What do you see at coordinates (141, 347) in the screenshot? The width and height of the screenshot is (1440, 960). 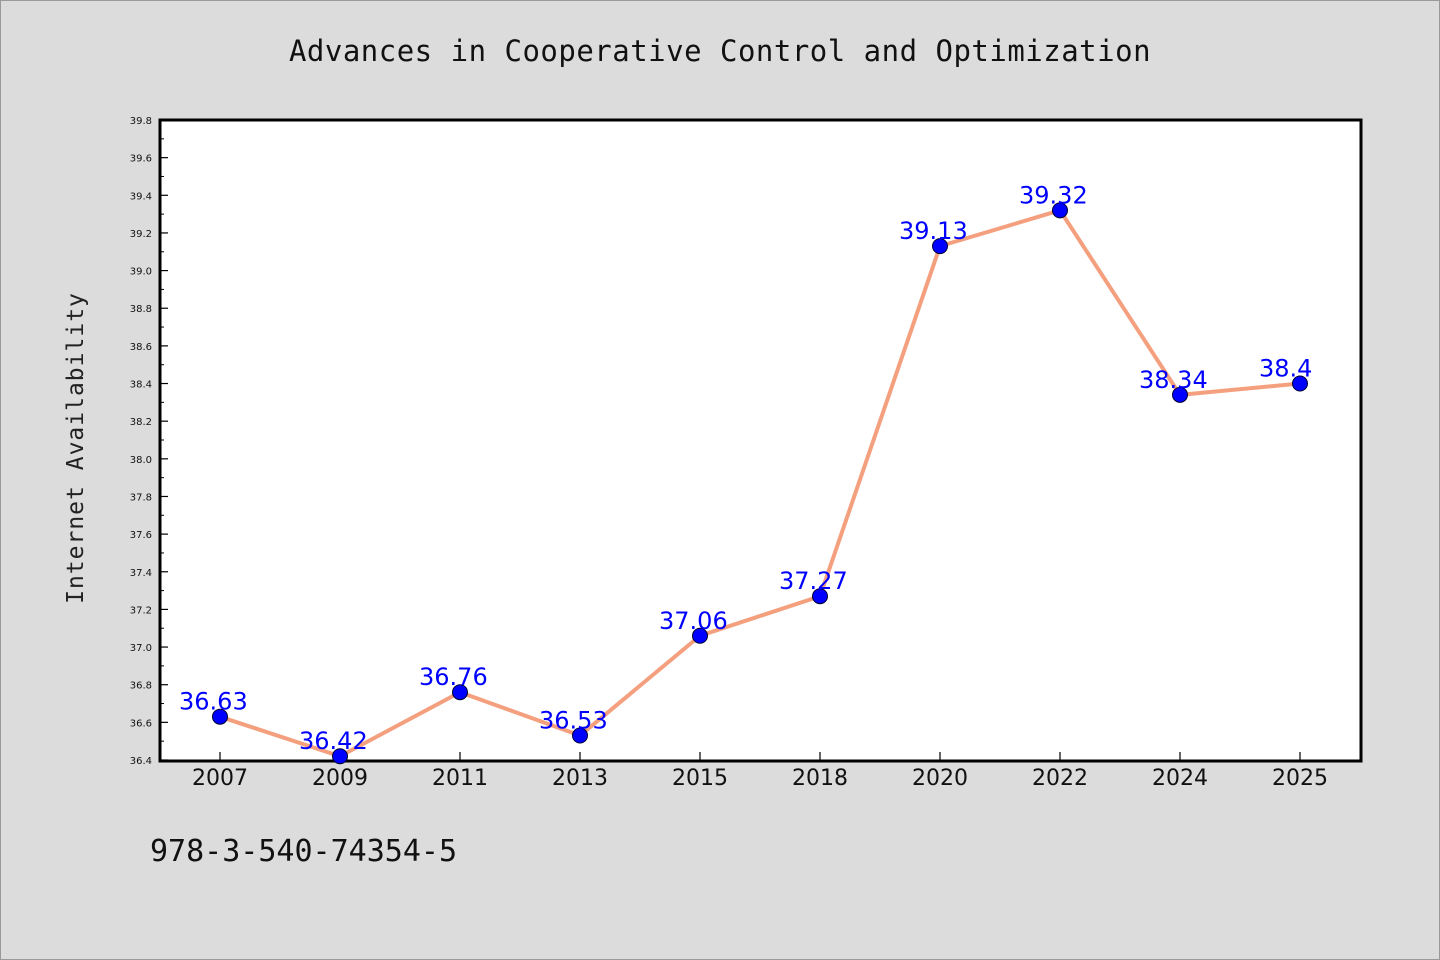 I see `y-tick-label: 38.6` at bounding box center [141, 347].